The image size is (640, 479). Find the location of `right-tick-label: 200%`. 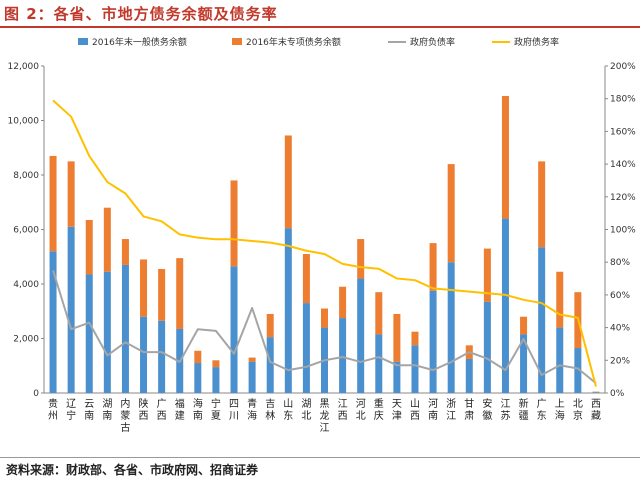

right-tick-label: 200% is located at coordinates (623, 67).